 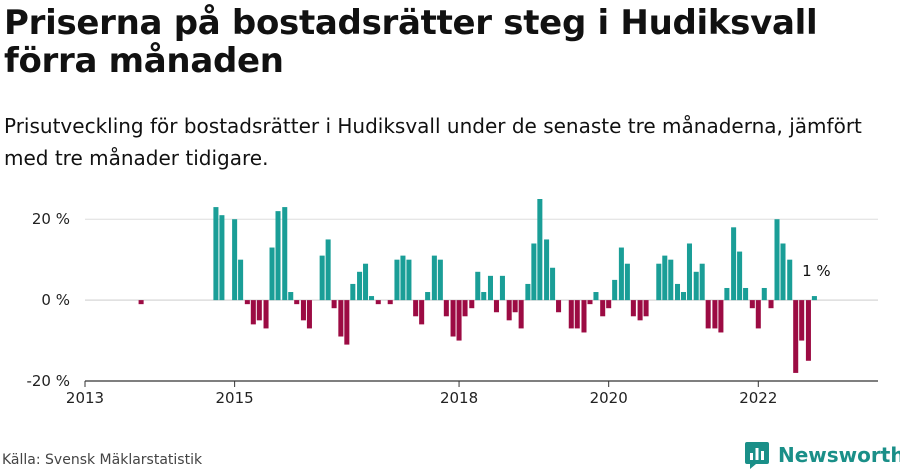 I want to click on x-tick-label: 2022, so click(x=758, y=398).